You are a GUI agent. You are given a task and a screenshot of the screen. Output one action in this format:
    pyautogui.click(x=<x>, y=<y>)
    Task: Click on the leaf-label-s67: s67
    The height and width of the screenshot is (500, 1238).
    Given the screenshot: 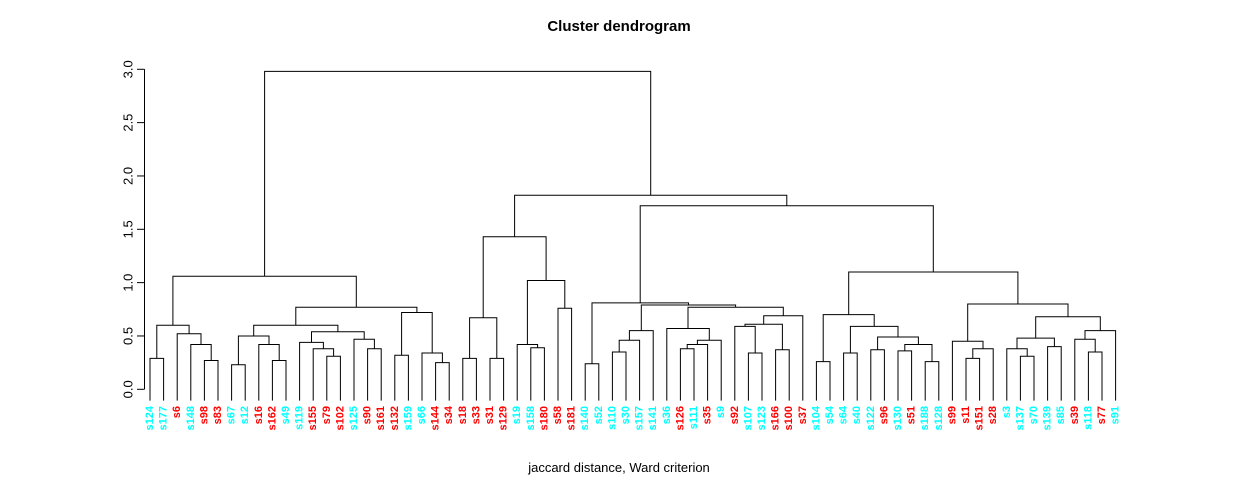 What is the action you would take?
    pyautogui.click(x=232, y=415)
    